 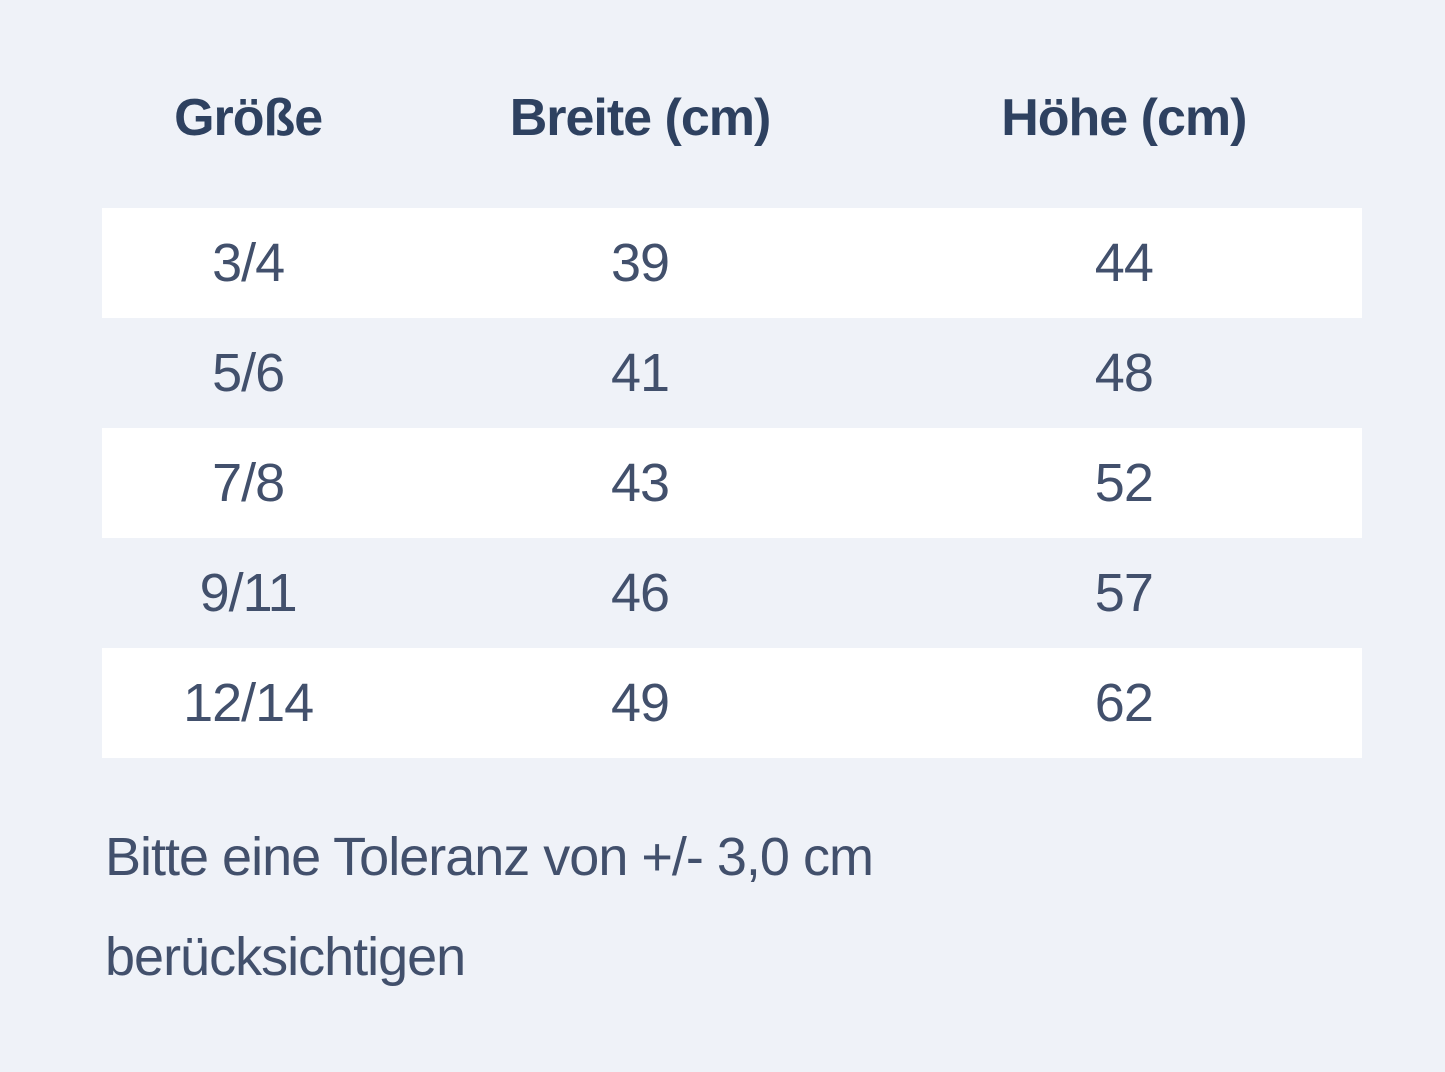 What do you see at coordinates (1124, 373) in the screenshot?
I see `cell-hoehe: 48` at bounding box center [1124, 373].